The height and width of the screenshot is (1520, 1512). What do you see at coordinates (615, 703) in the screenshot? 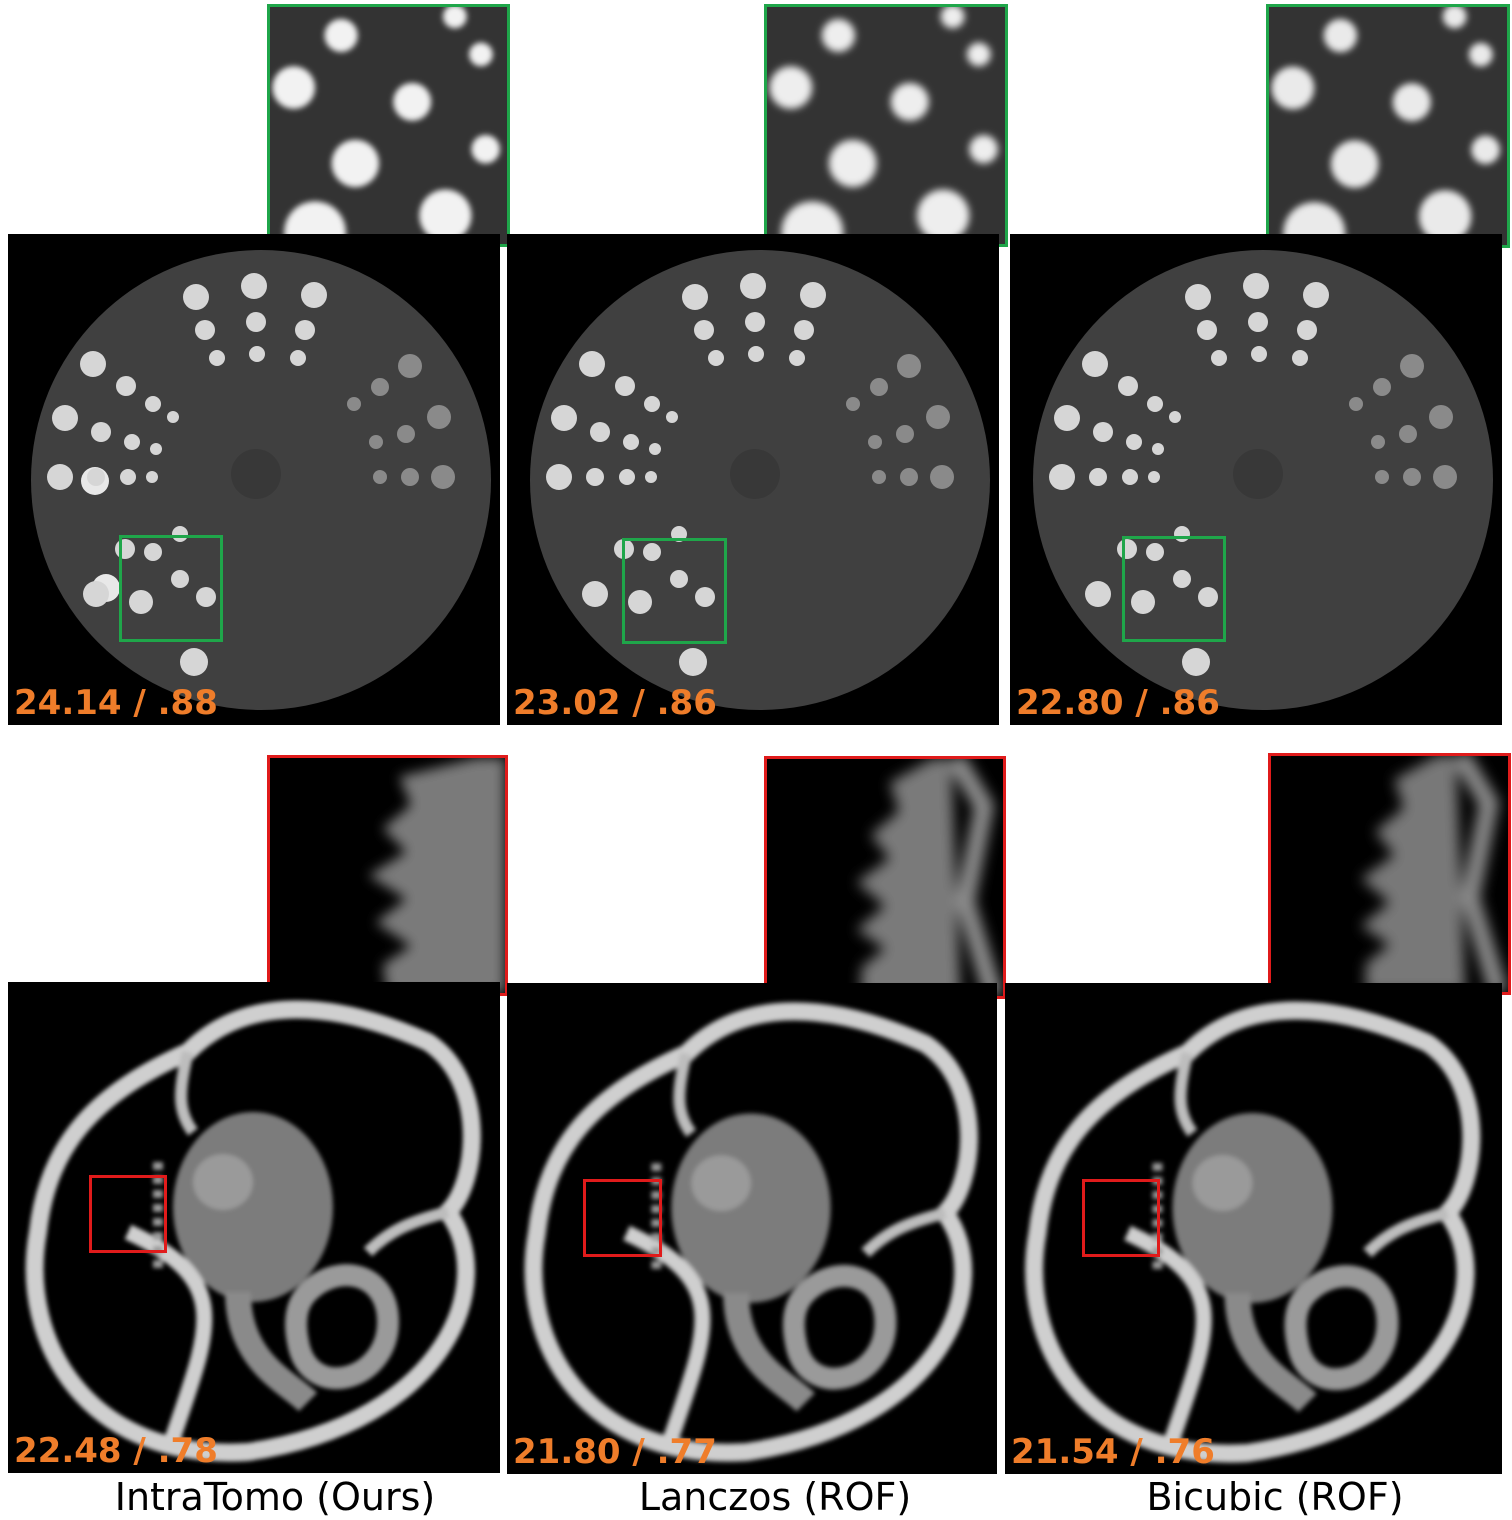
I see `phantom-metric-label: 23.02 / .86` at bounding box center [615, 703].